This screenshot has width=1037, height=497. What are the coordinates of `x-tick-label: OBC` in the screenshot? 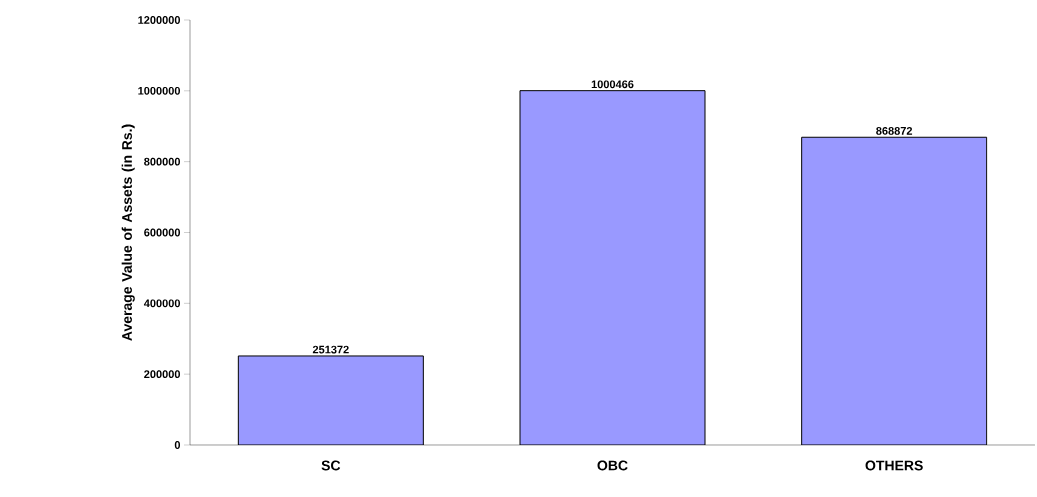 It's located at (612, 465).